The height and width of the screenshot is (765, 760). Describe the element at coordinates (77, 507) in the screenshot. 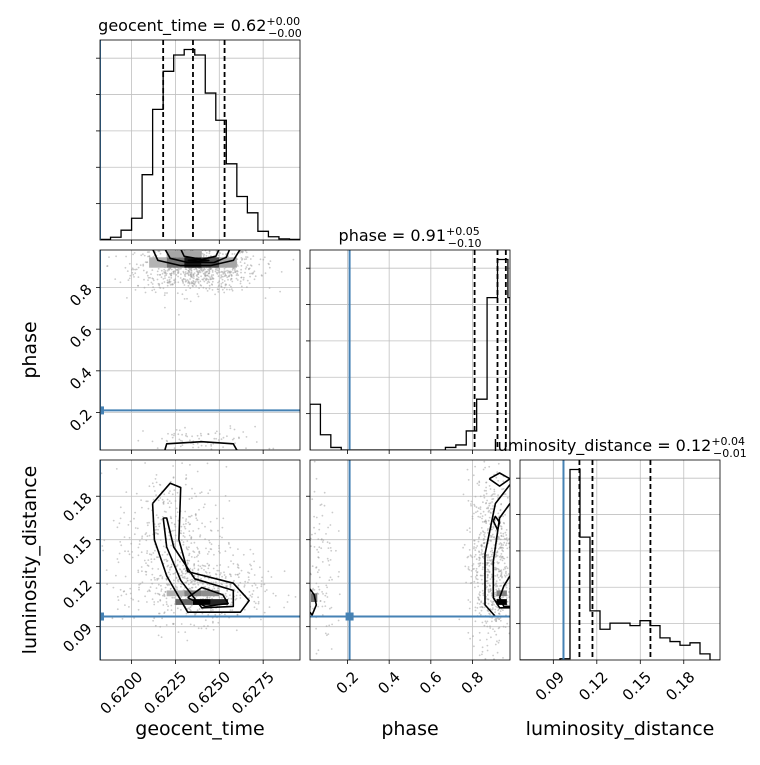

I see `y-tick-label: 0.18` at that location.